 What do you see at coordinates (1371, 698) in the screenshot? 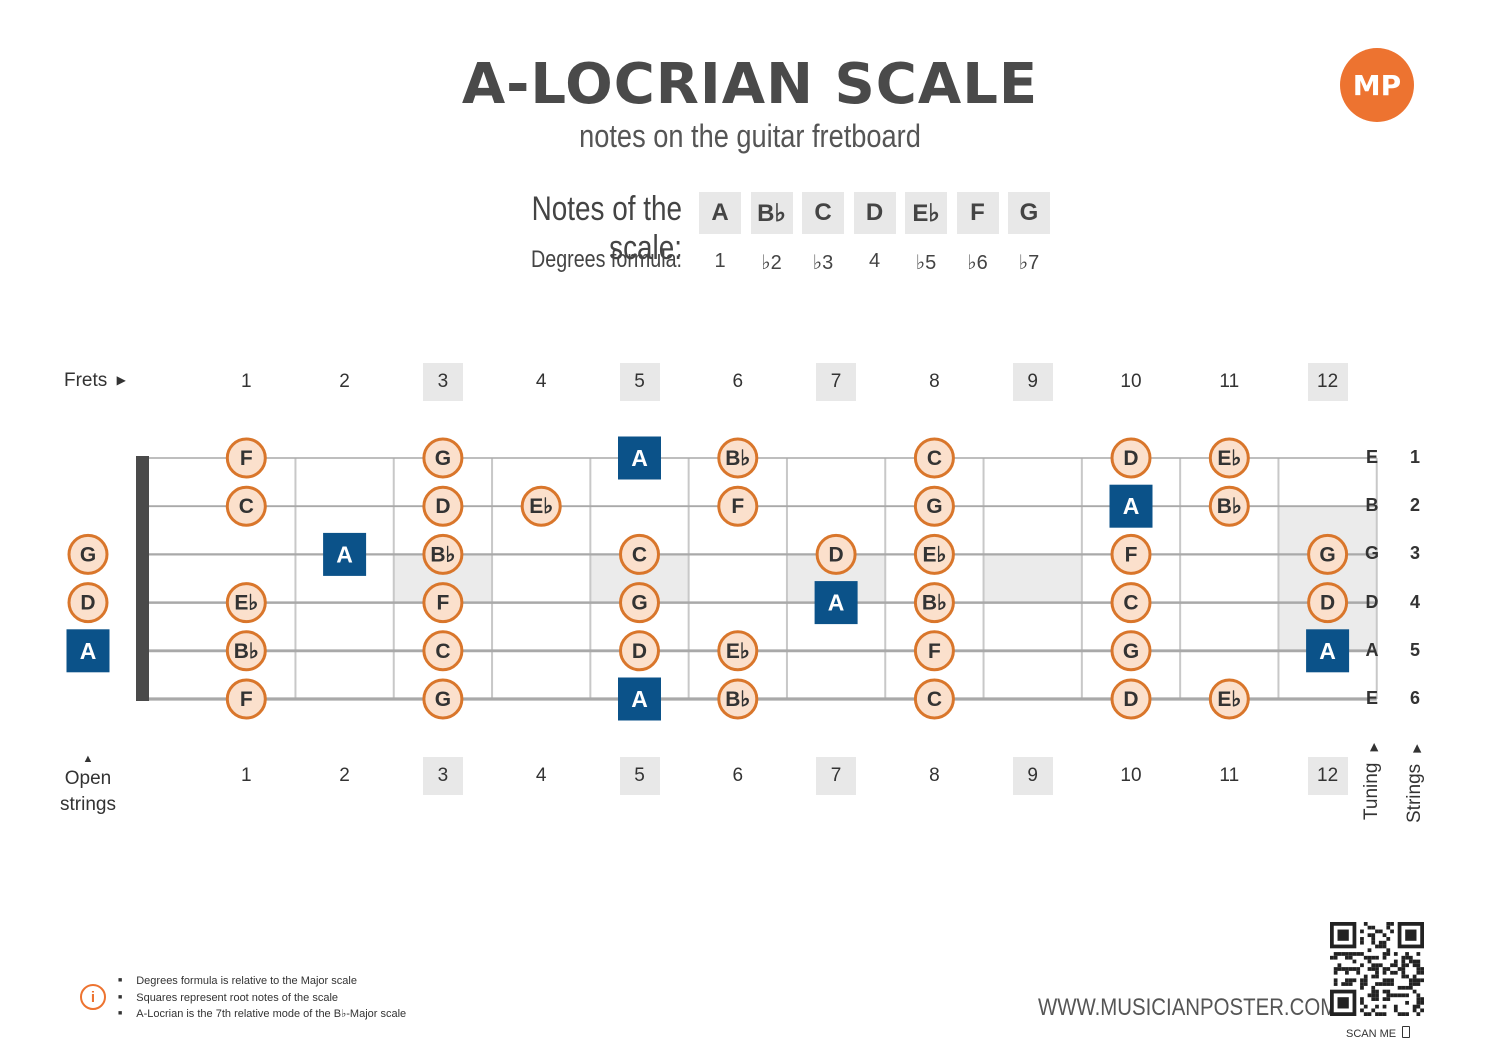
I see `tuning-note: E` at bounding box center [1371, 698].